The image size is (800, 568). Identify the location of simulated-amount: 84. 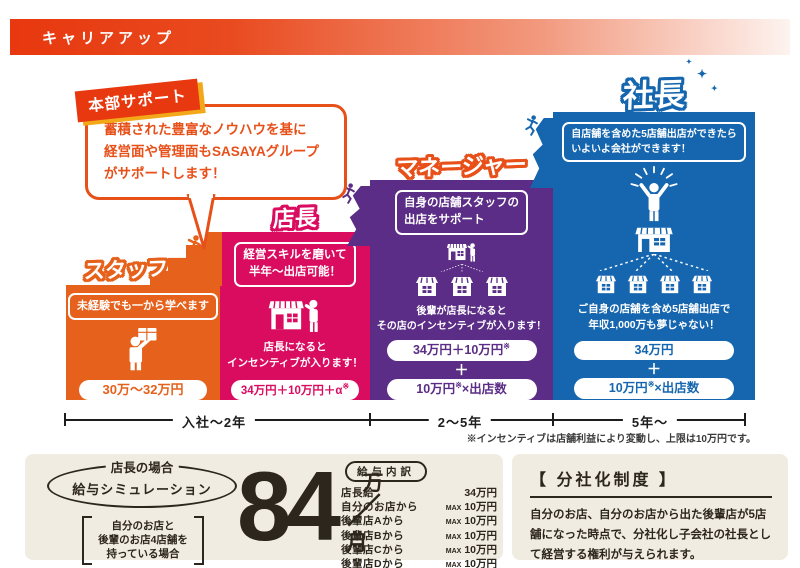
(289, 506).